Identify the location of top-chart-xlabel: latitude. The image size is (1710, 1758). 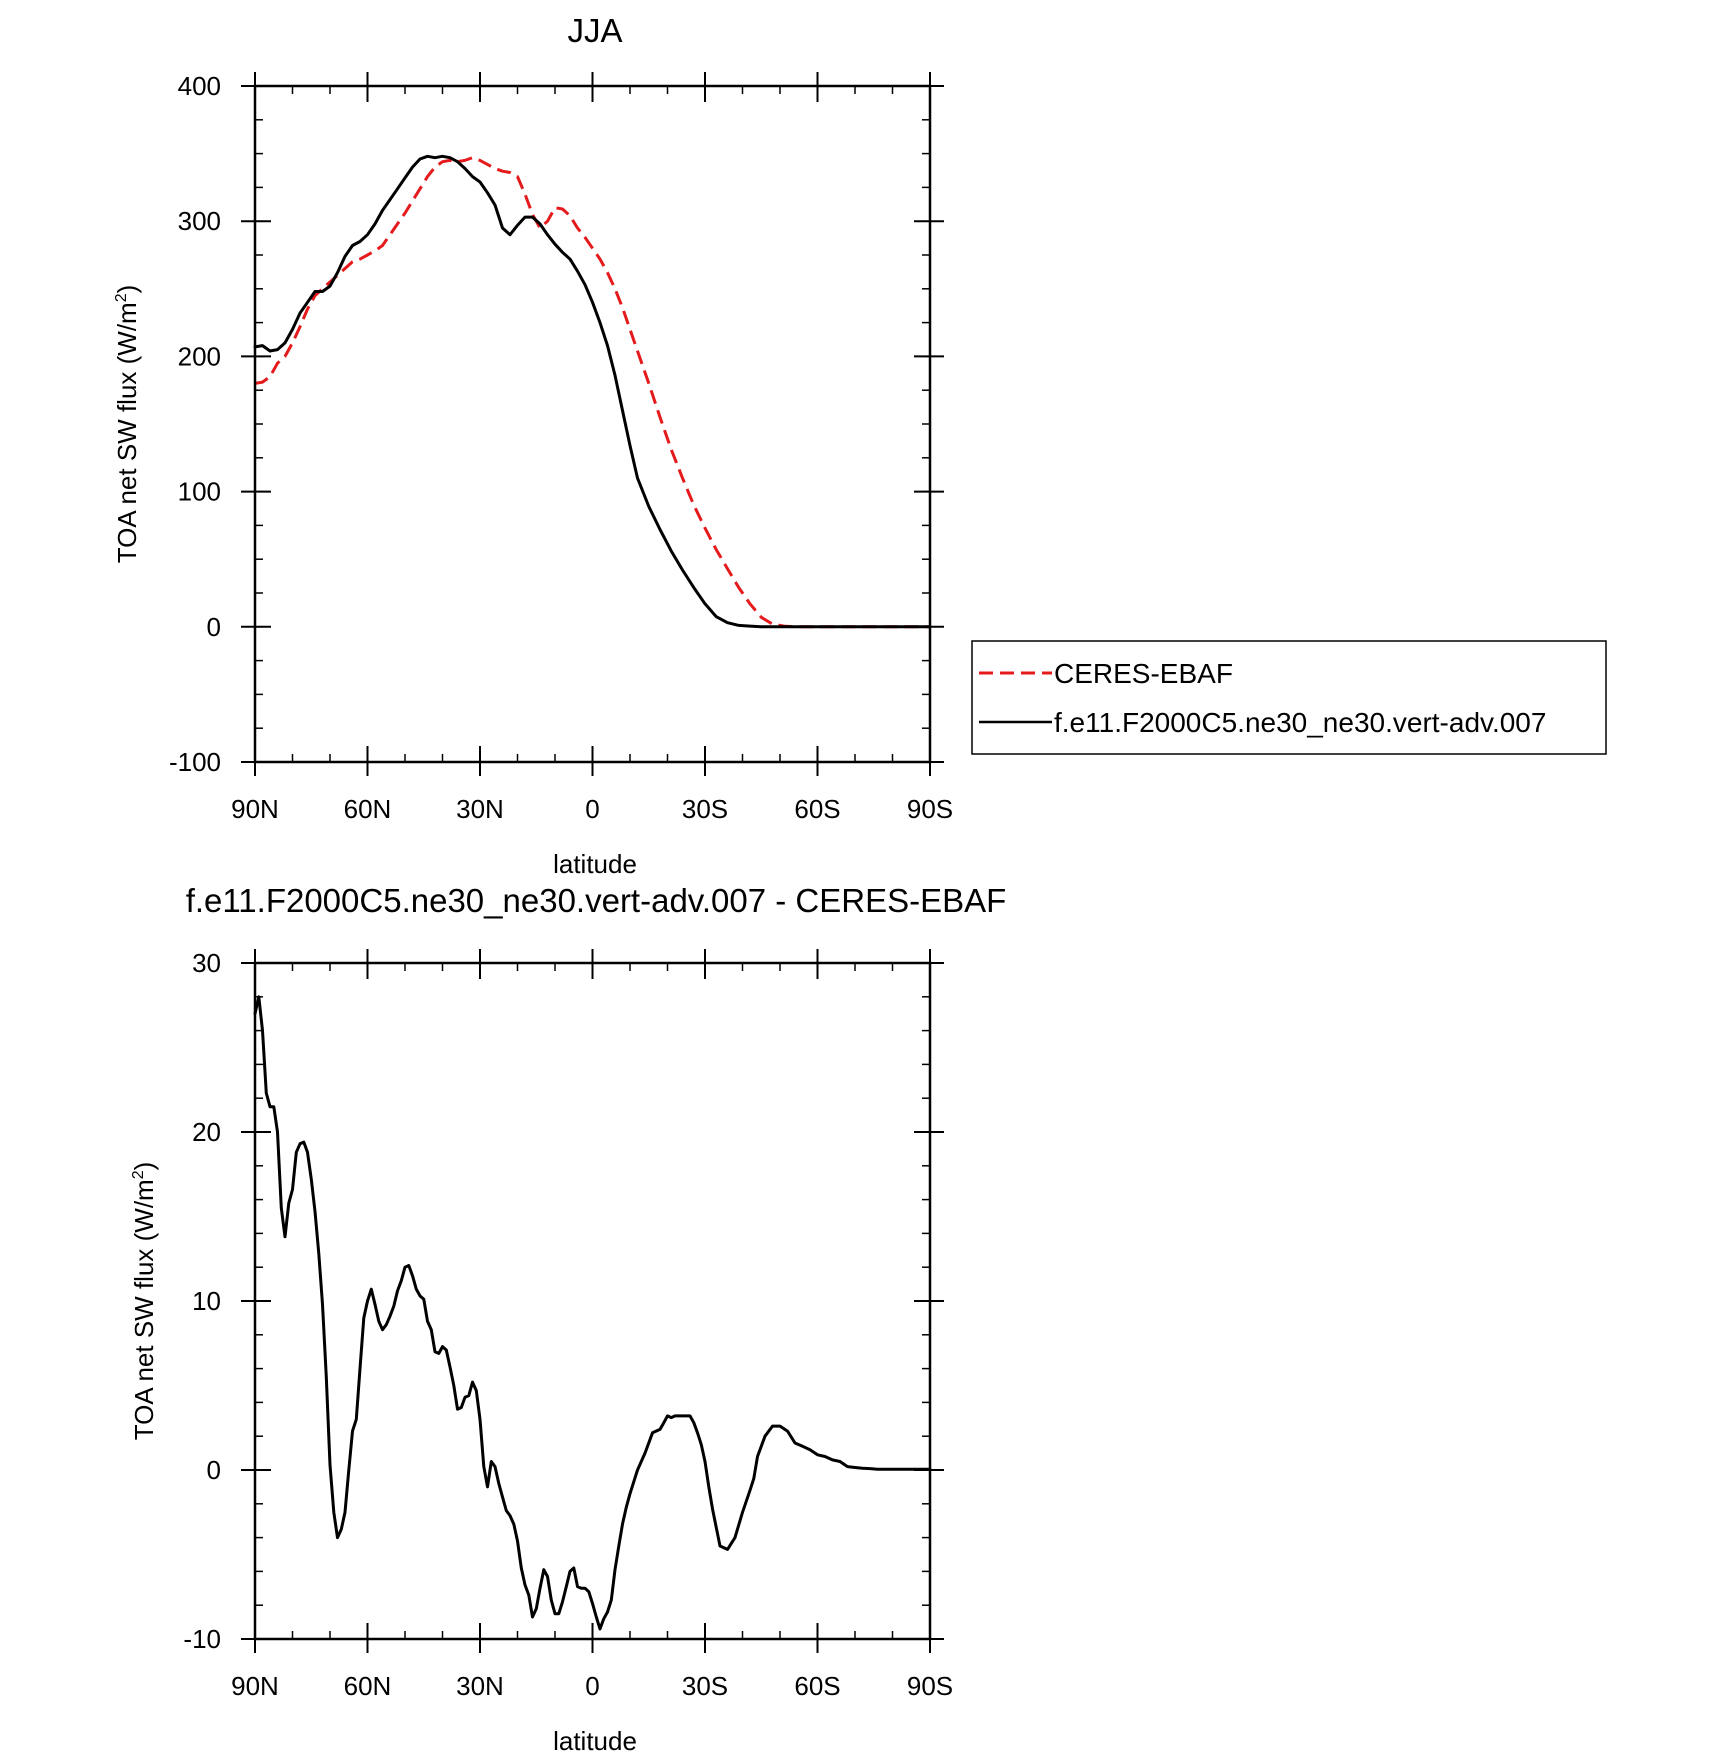
(595, 864).